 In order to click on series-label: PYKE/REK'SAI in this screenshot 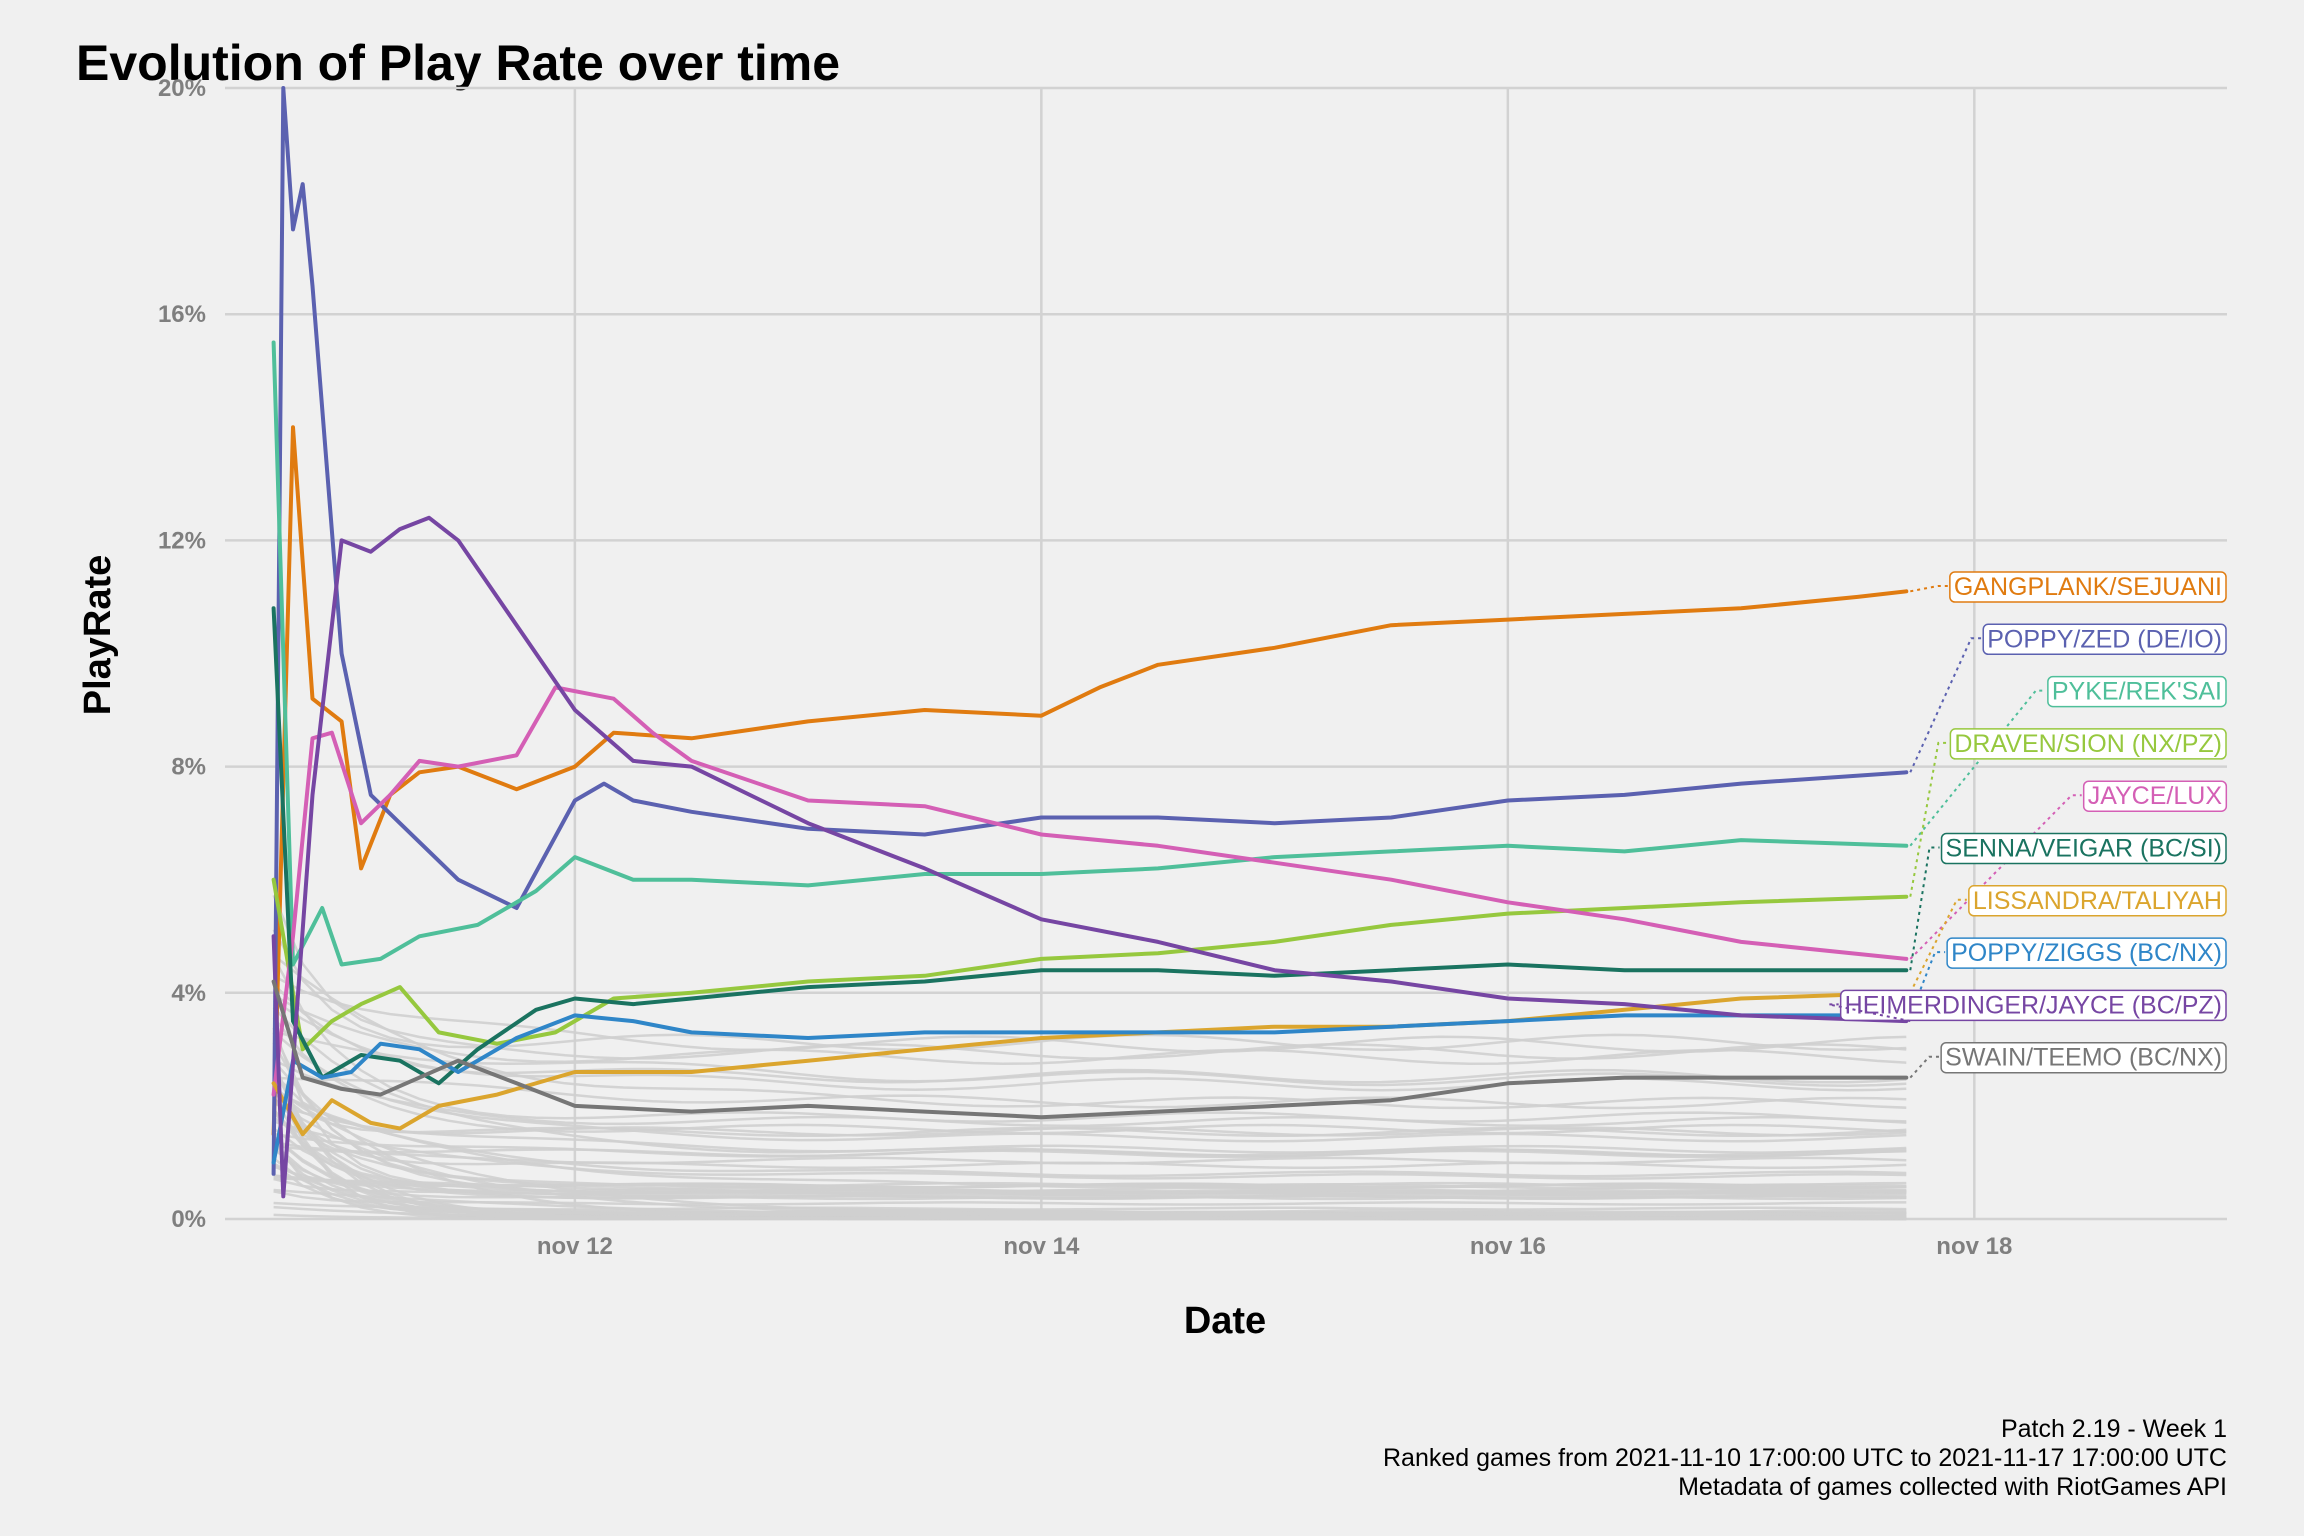, I will do `click(2068, 761)`.